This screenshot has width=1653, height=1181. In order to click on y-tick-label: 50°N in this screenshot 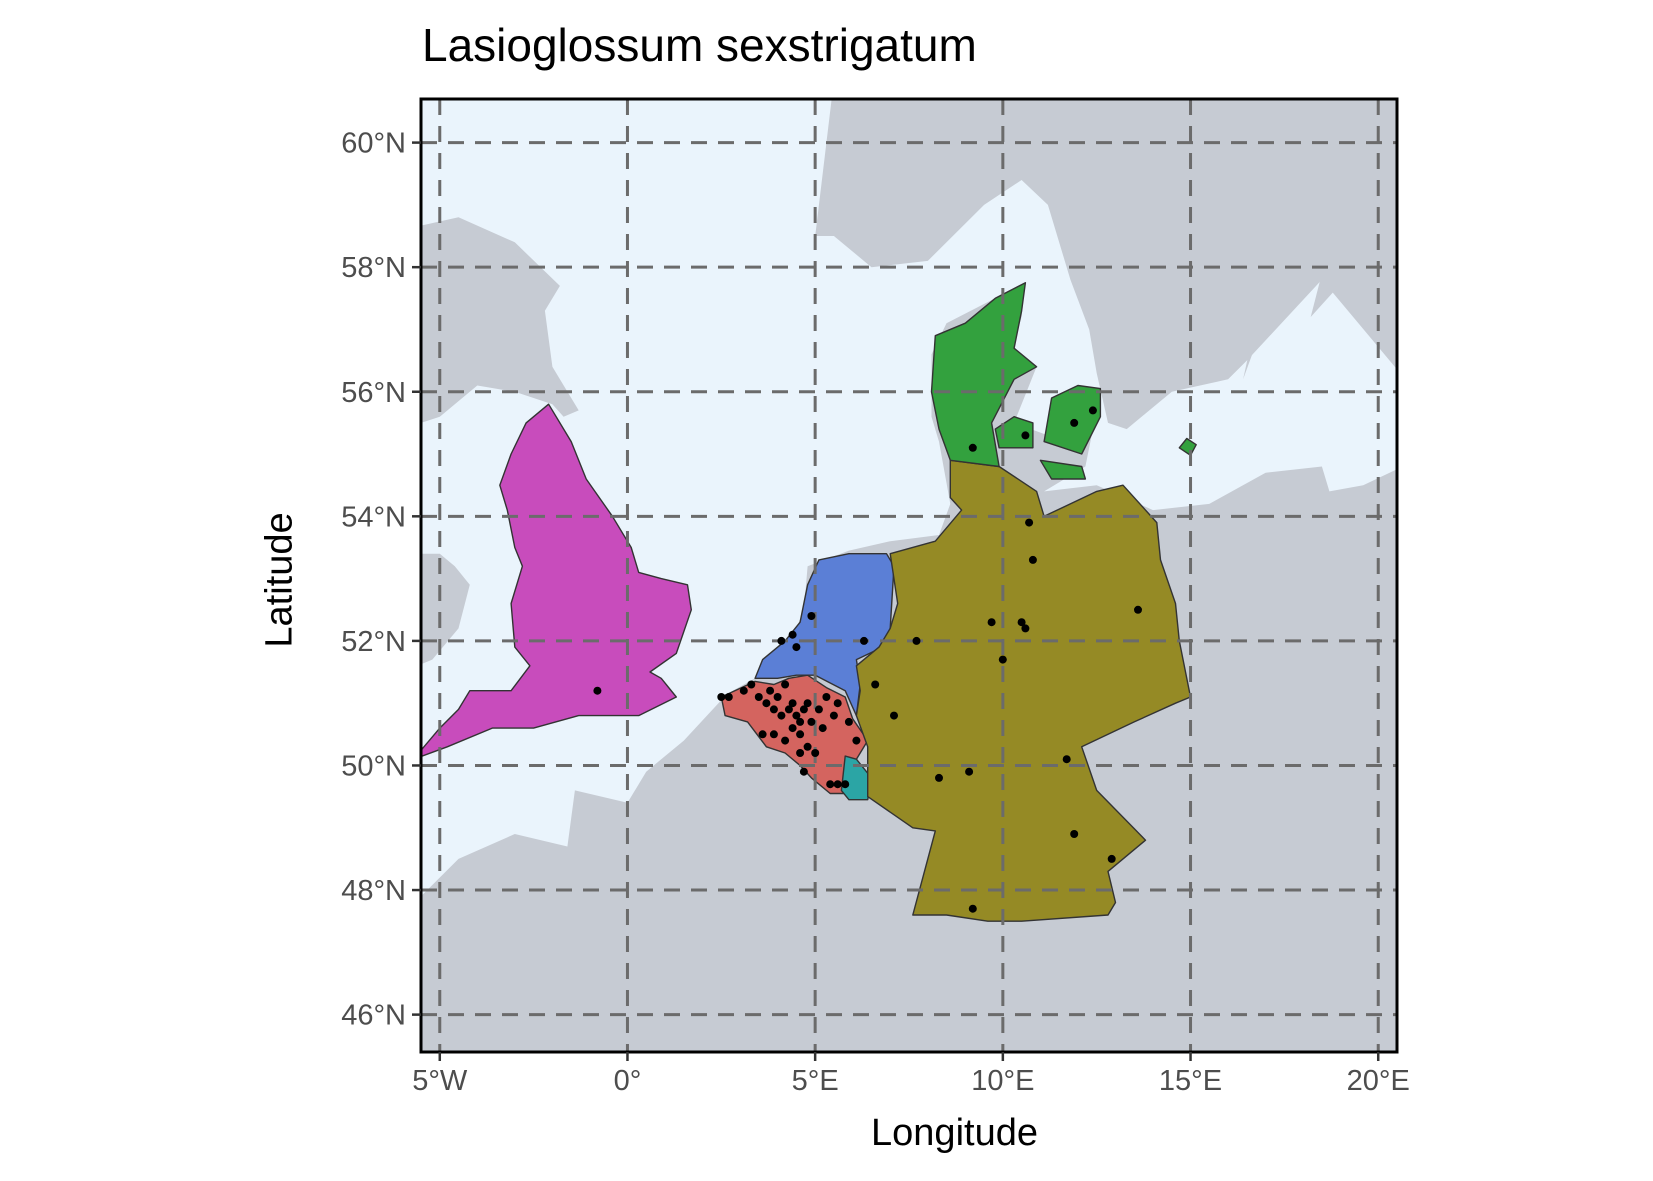, I will do `click(373, 766)`.